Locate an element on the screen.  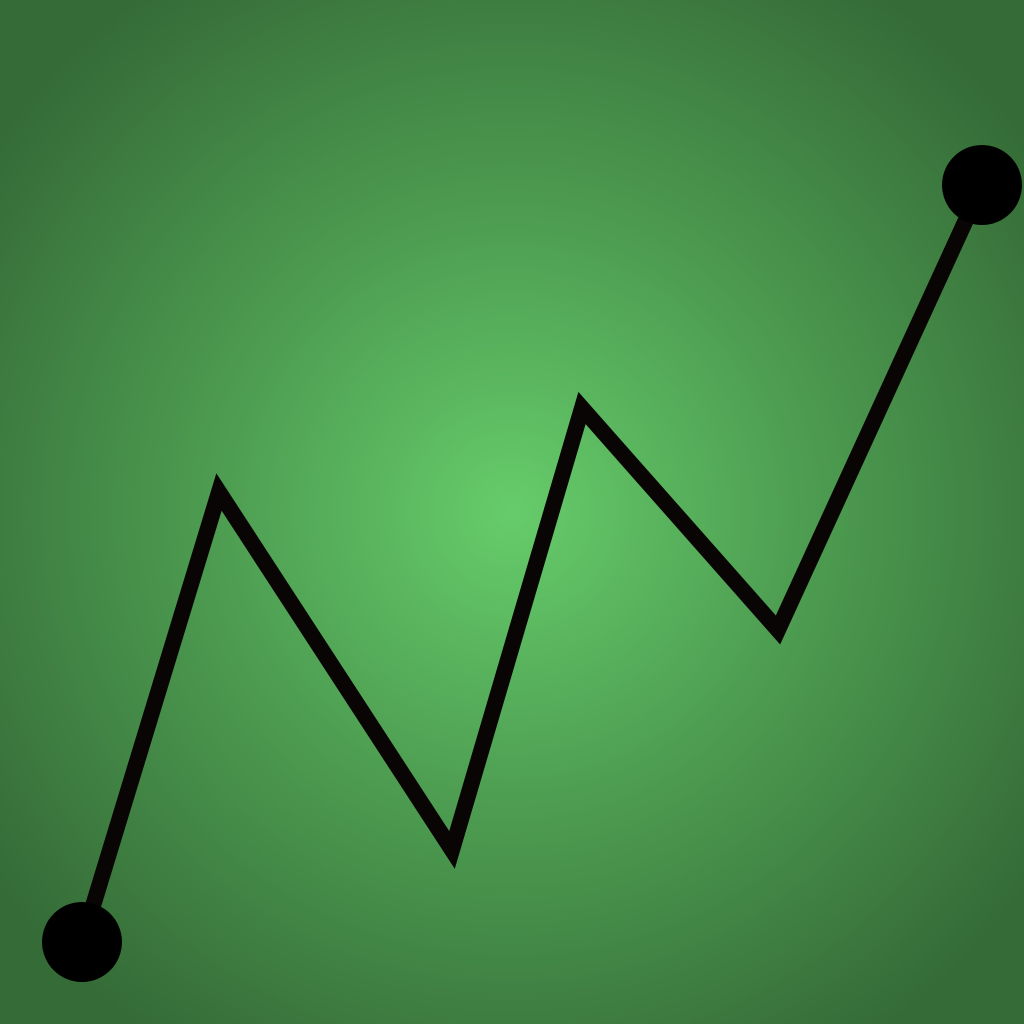
end-point-dot is located at coordinates (982, 185).